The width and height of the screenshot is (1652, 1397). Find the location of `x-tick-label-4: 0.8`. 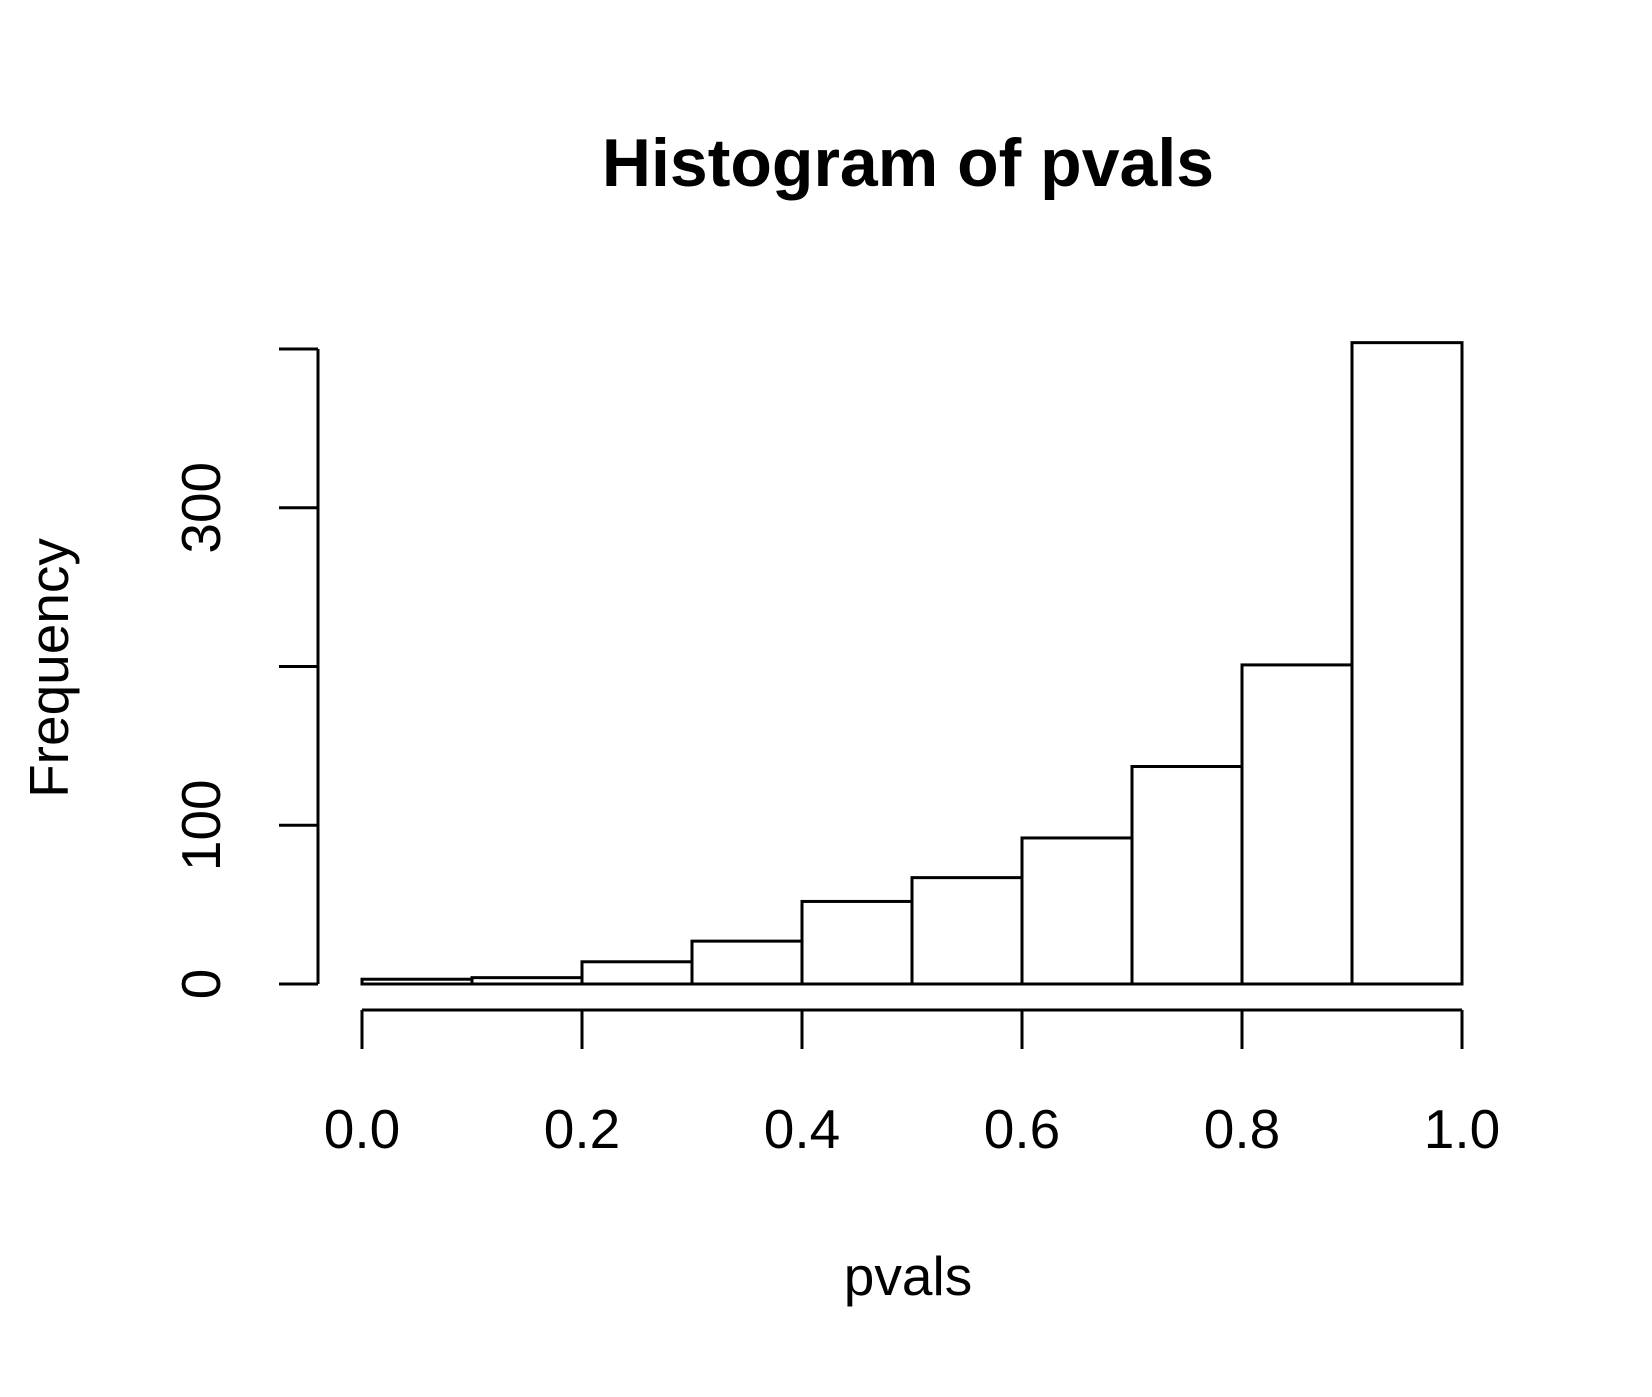

x-tick-label-4: 0.8 is located at coordinates (1242, 1129).